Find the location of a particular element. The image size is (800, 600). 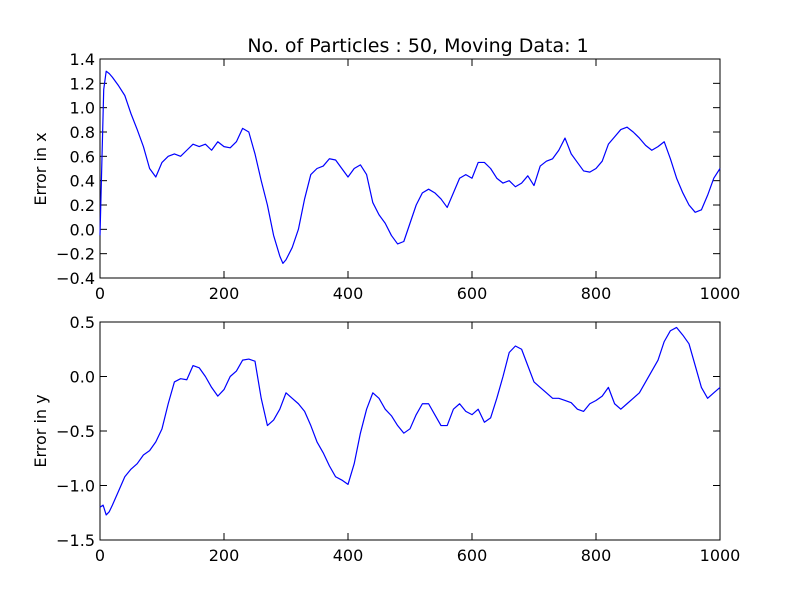

y-tick-label: −0.5 is located at coordinates (75, 431).